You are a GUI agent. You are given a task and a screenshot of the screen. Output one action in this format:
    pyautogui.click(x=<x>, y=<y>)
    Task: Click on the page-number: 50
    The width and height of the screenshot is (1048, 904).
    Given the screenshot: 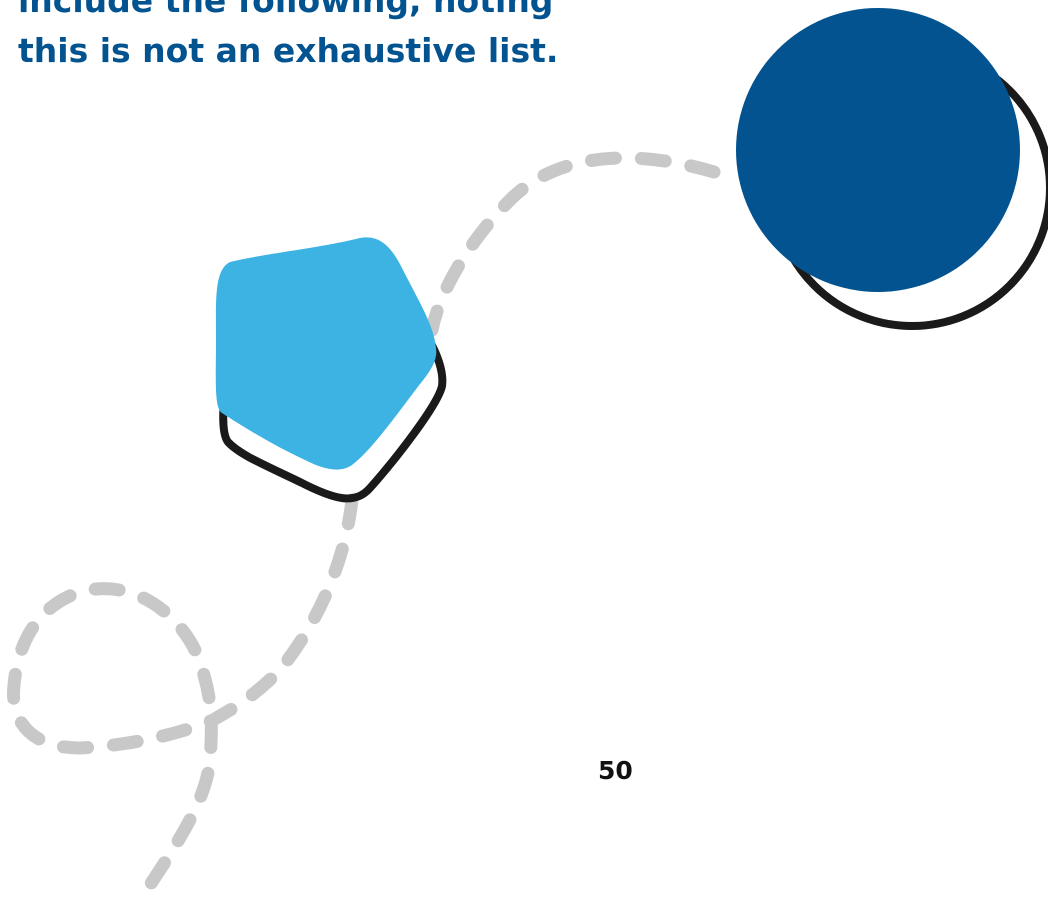 What is the action you would take?
    pyautogui.click(x=615, y=770)
    